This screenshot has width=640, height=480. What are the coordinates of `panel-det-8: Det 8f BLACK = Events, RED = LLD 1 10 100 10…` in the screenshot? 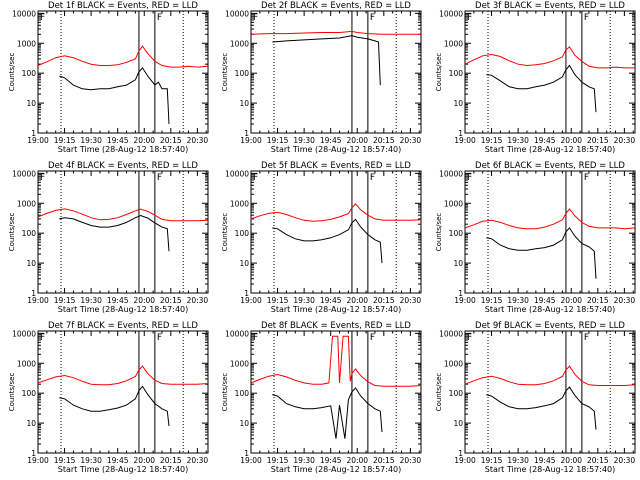 It's located at (321, 397).